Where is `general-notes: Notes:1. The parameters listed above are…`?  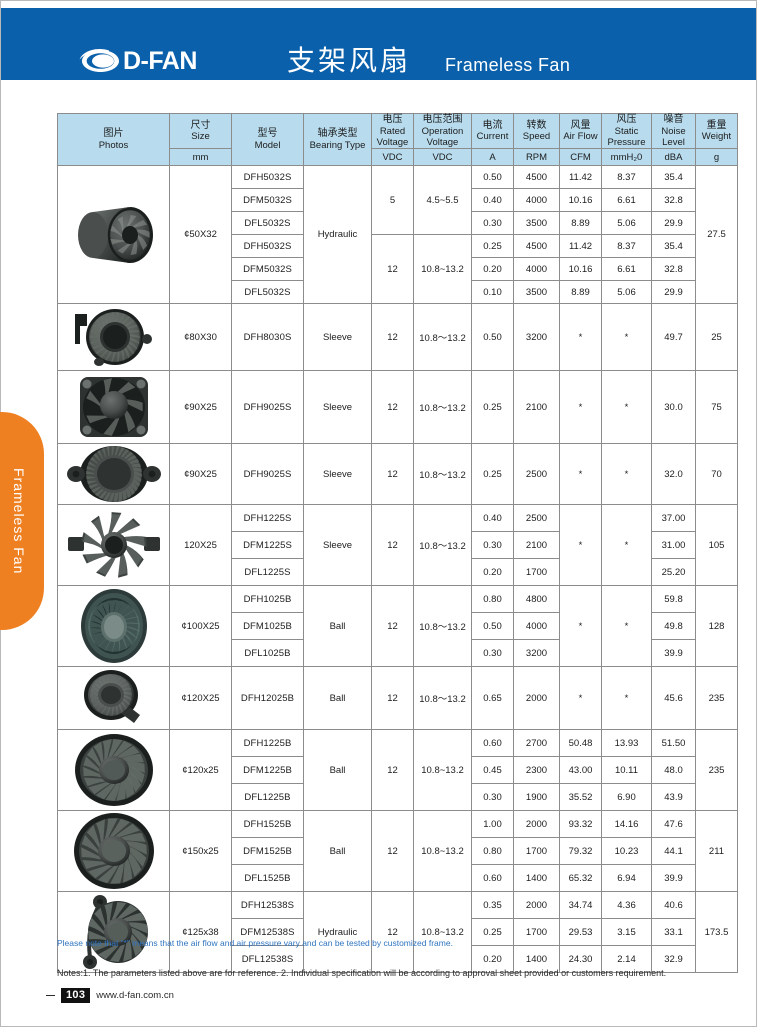 general-notes: Notes:1. The parameters listed above are… is located at coordinates (362, 973).